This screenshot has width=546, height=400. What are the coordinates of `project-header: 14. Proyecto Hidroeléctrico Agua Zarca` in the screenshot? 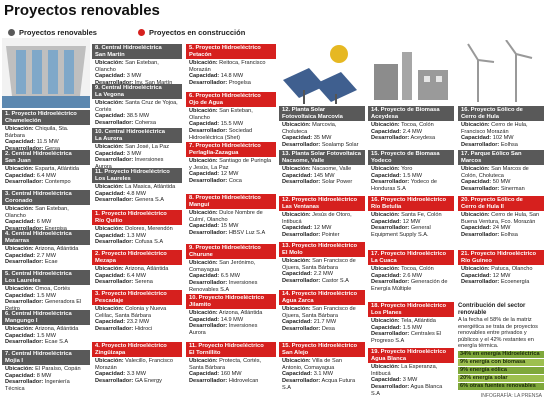 It's located at (322, 298).